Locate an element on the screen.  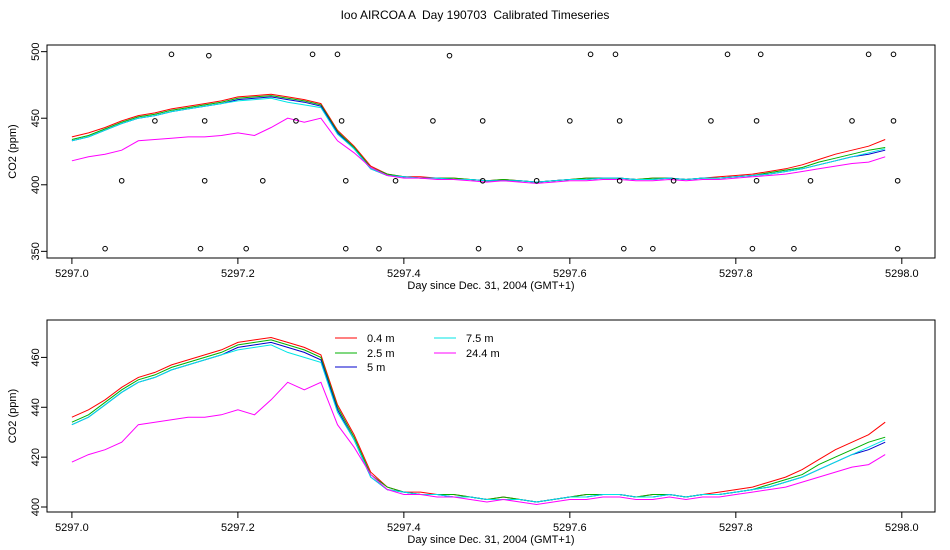
y-tick-label: 500 is located at coordinates (36, 51).